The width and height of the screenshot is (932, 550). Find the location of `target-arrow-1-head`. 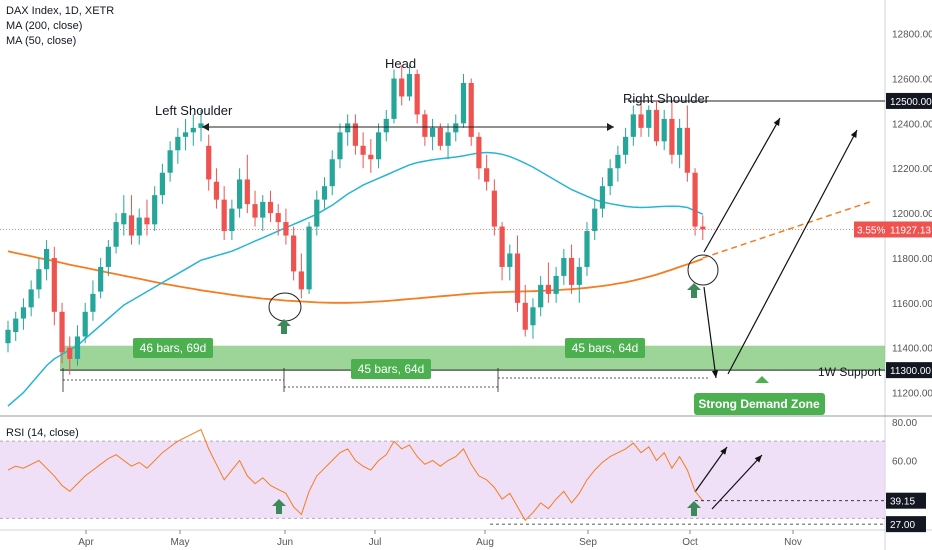

target-arrow-1-head is located at coordinates (776, 122).